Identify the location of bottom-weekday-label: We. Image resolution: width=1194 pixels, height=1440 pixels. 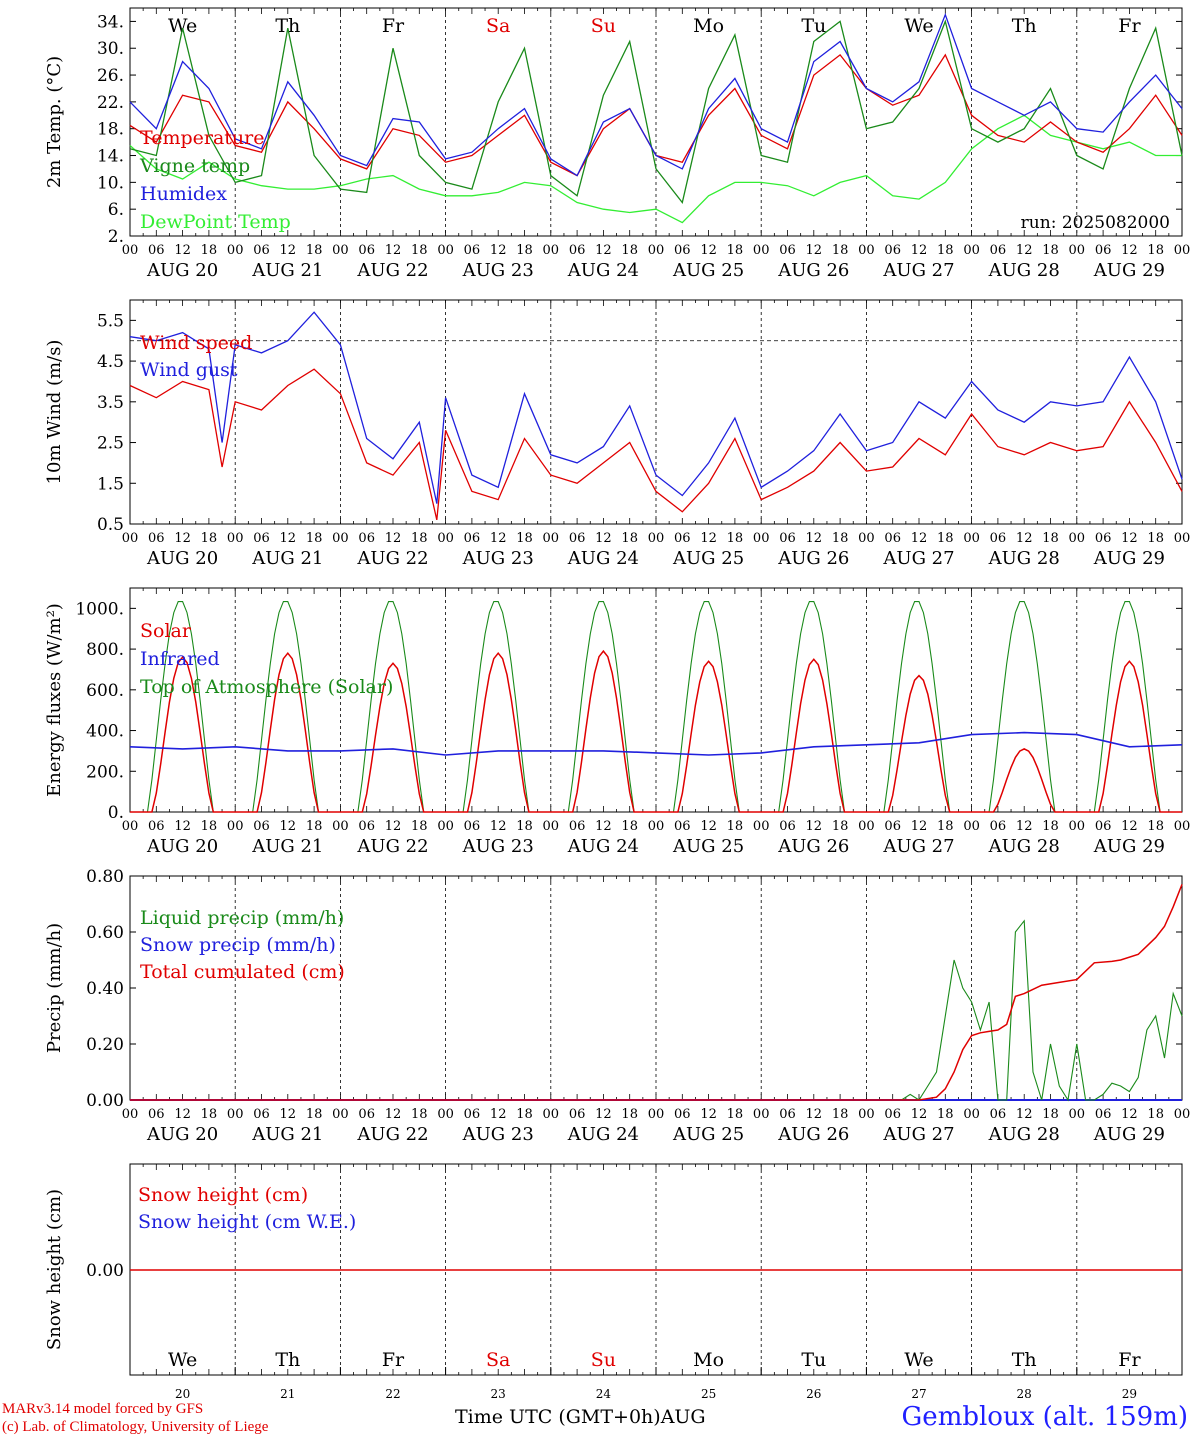
(182, 1360).